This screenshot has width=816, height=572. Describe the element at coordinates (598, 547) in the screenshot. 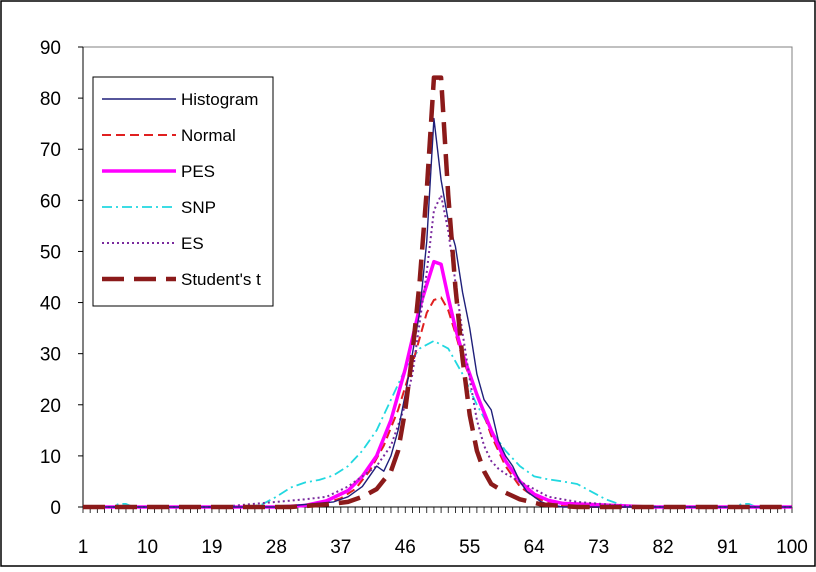

I see `x-tick-label: 73` at that location.